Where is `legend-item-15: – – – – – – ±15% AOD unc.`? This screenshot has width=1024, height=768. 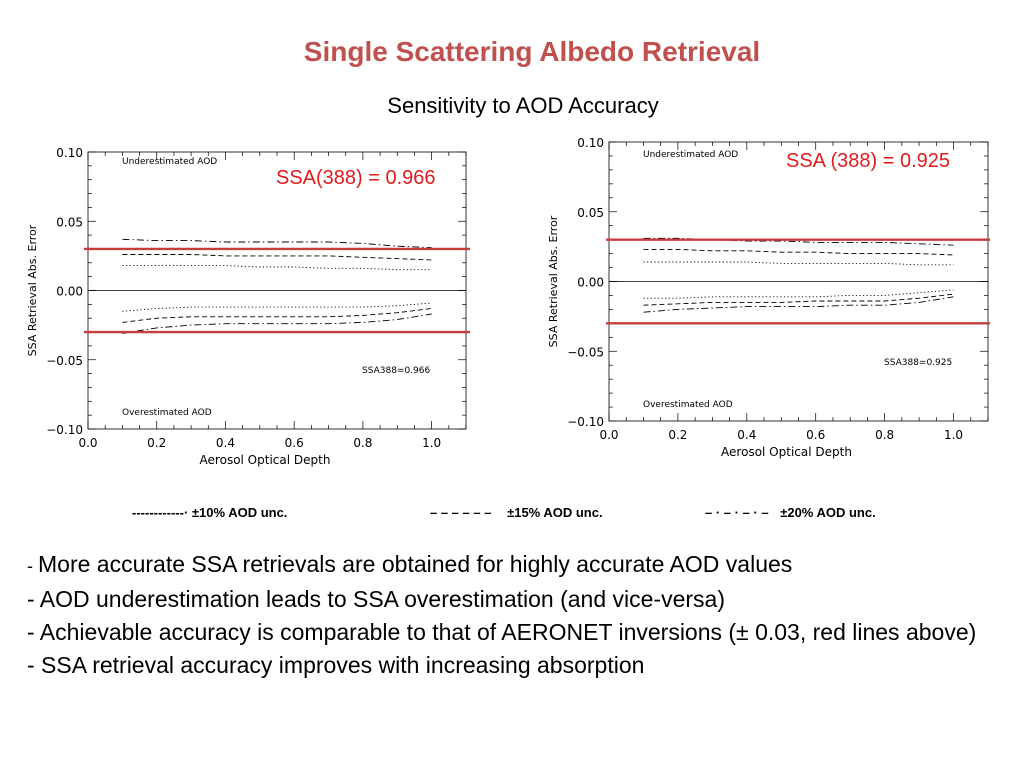 legend-item-15: – – – – – – ±15% AOD unc. is located at coordinates (516, 512).